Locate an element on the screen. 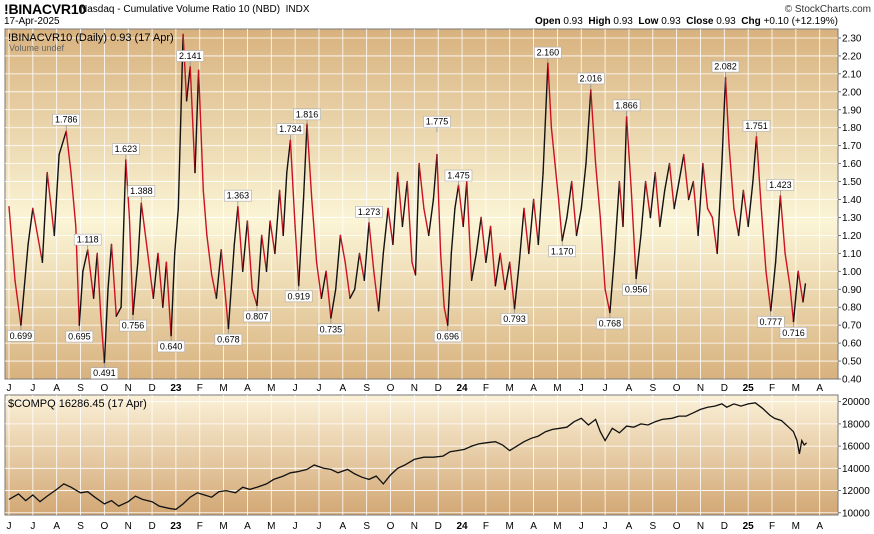 The image size is (874, 534). y-tick-label: 16000 is located at coordinates (856, 447).